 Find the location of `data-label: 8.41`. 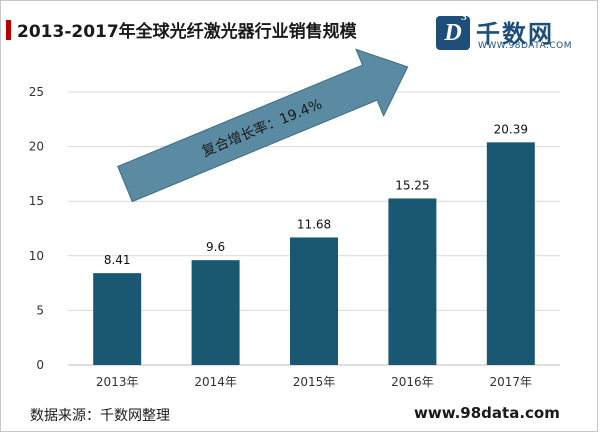

data-label: 8.41 is located at coordinates (117, 260).